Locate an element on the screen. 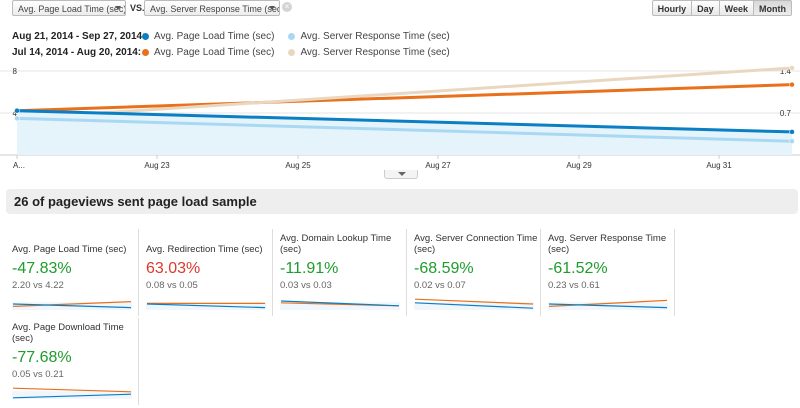  tile-compare: 2.20 vs 4.22 is located at coordinates (38, 285).